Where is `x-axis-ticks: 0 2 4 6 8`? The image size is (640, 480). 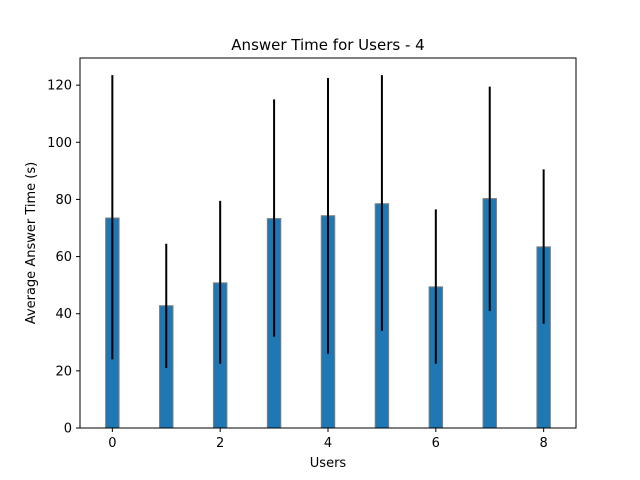
x-axis-ticks: 0 2 4 6 8 is located at coordinates (328, 439).